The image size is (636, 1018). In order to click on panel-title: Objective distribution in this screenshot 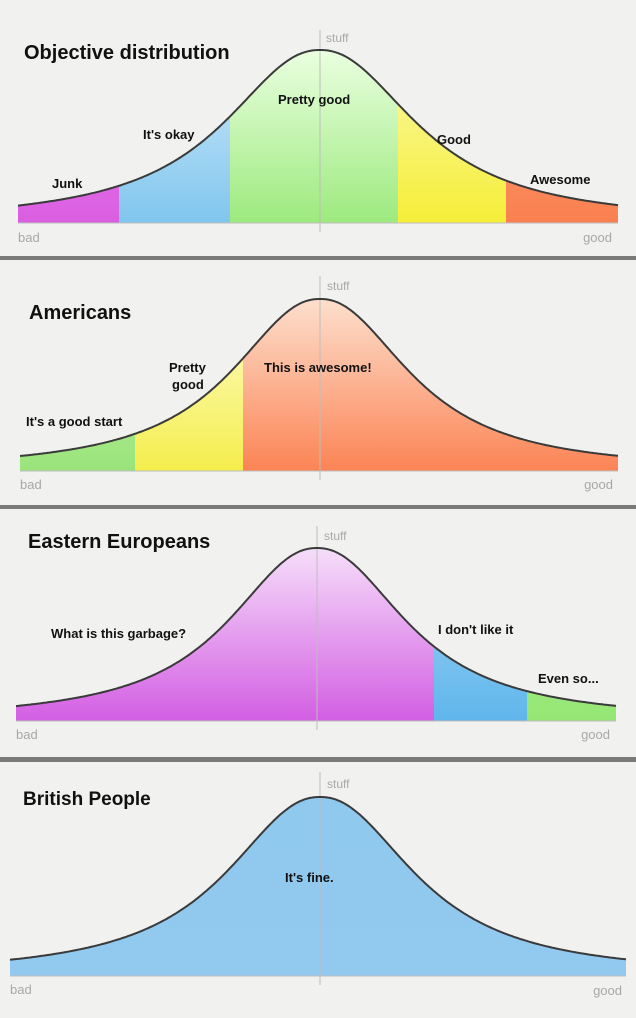, I will do `click(127, 53)`.